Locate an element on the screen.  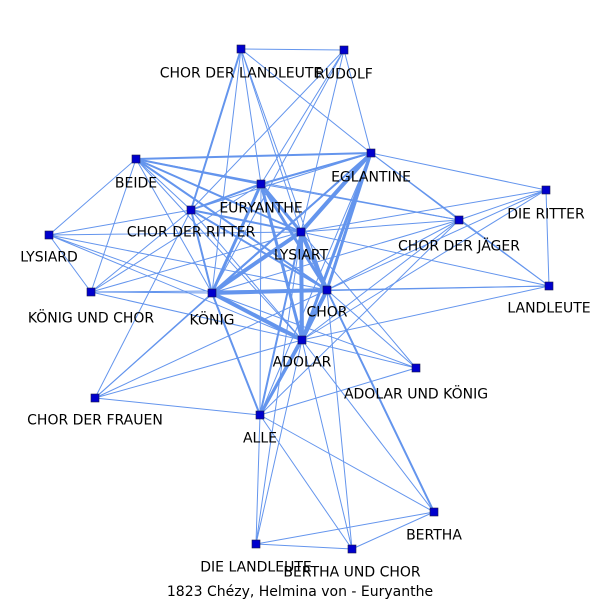
edge-adolar-chor-der-jaeger is located at coordinates (380, 280).